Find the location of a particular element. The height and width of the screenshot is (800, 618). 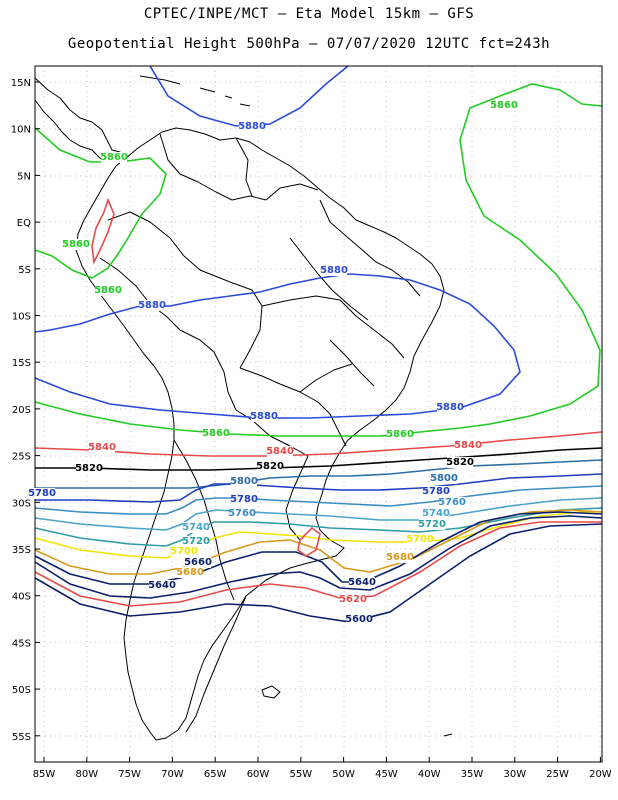

lon-tick-label: 50W is located at coordinates (343, 774).